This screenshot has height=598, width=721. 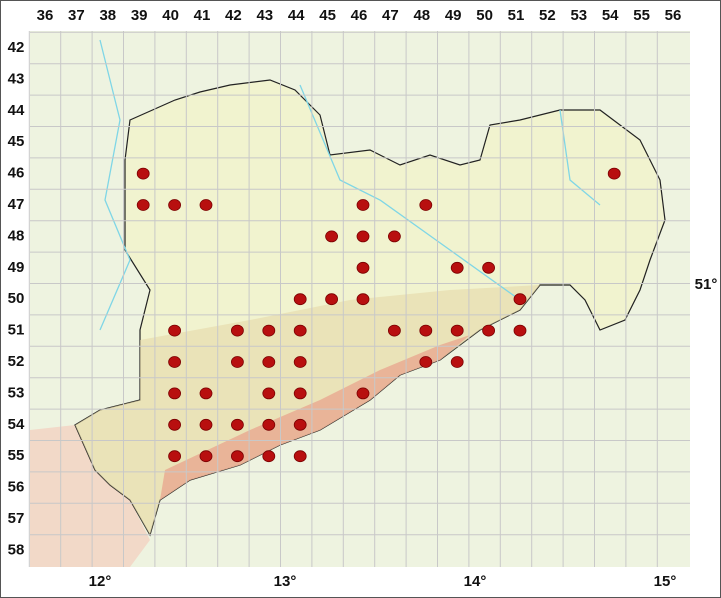 What do you see at coordinates (16, 267) in the screenshot?
I see `row-label: 49` at bounding box center [16, 267].